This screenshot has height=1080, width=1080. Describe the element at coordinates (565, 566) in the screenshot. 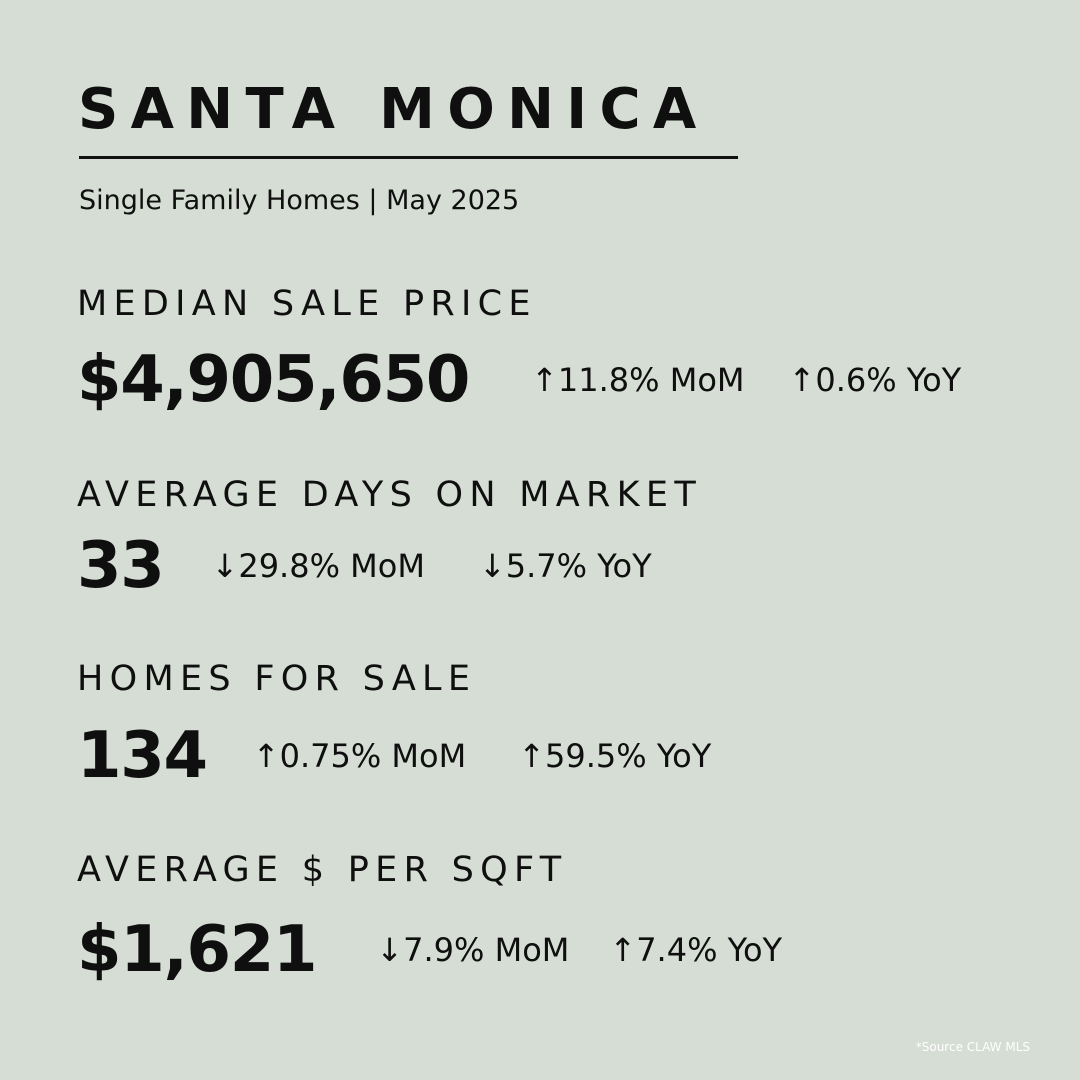

I see `days-on-market-yoy: ↓5.7% YoY` at that location.